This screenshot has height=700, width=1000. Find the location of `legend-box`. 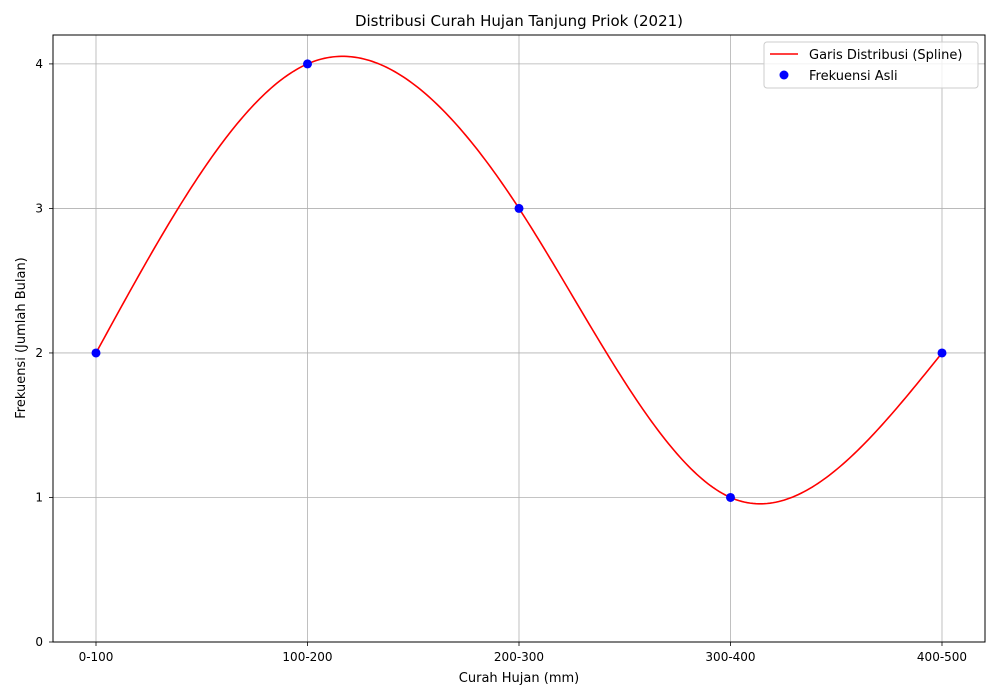

legend-box is located at coordinates (871, 65).